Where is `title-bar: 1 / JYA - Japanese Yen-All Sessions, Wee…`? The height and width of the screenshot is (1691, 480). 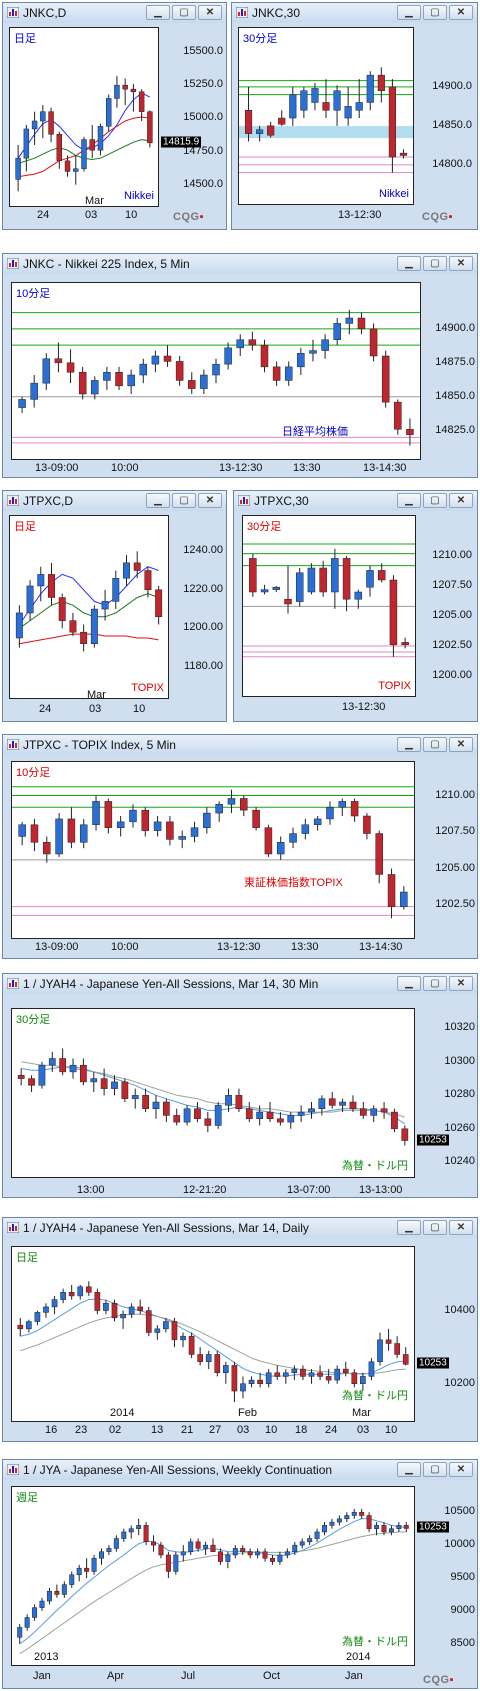
title-bar: 1 / JYA - Japanese Yen-All Sessions, Wee… is located at coordinates (240, 1470).